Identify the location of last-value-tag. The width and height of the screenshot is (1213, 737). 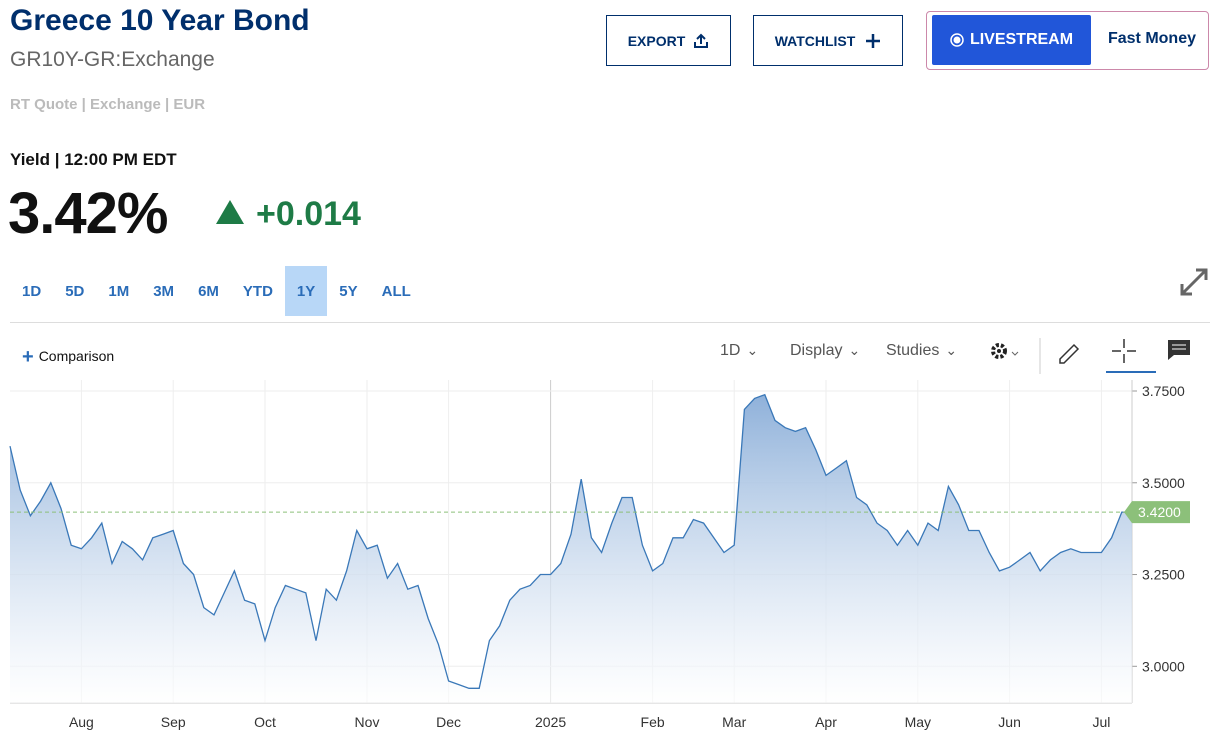
(1157, 512).